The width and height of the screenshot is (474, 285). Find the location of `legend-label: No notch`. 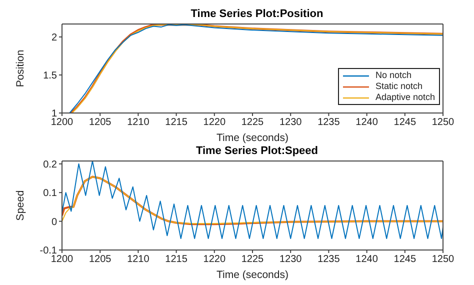

legend-label: No notch is located at coordinates (393, 75).